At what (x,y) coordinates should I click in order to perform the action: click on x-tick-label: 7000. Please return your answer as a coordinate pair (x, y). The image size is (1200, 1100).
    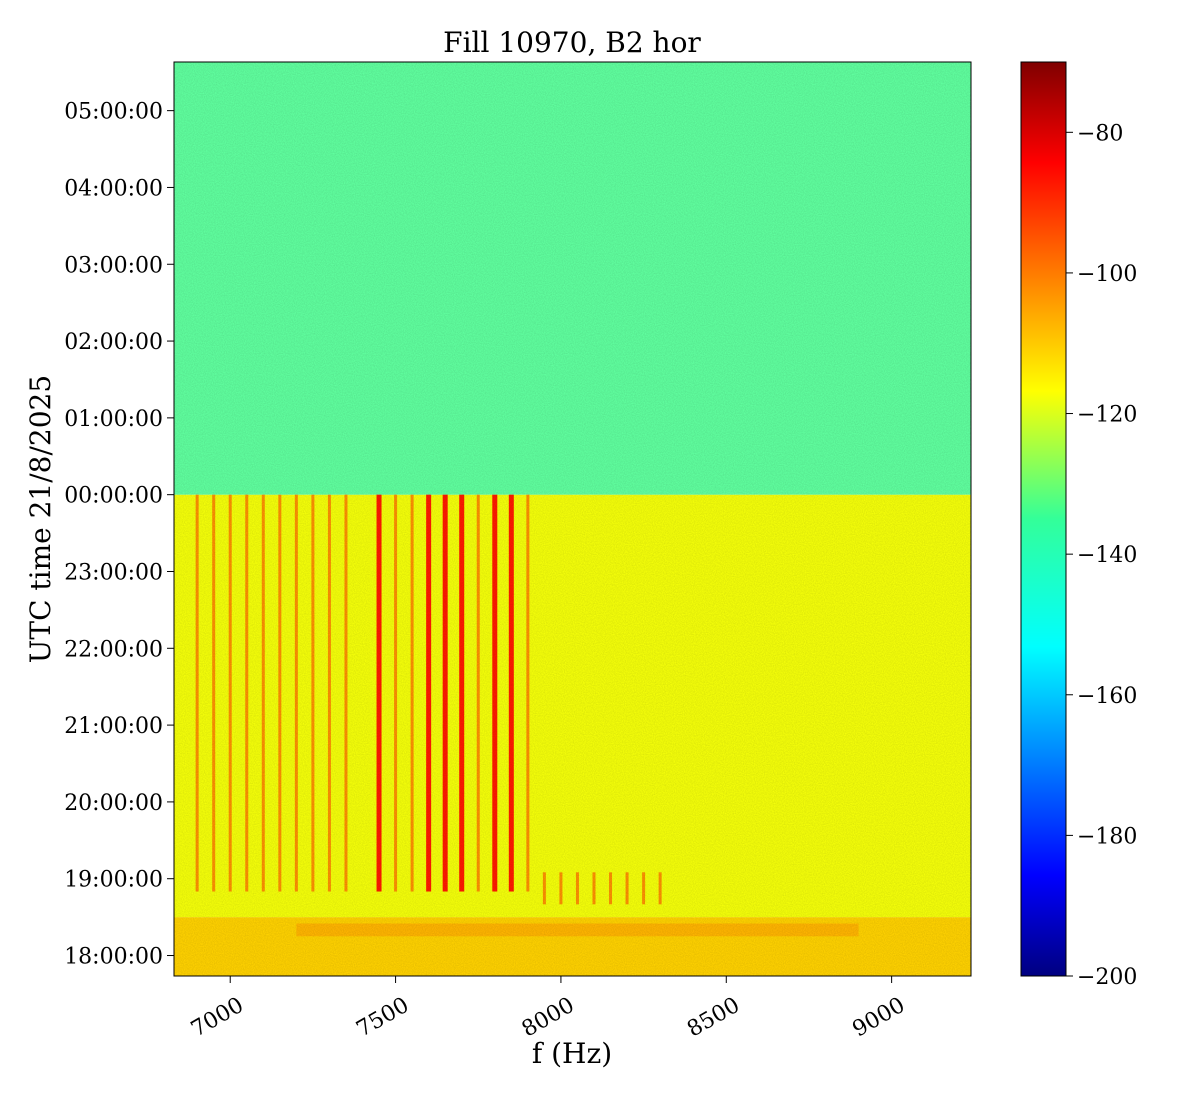
    Looking at the image, I should click on (217, 1018).